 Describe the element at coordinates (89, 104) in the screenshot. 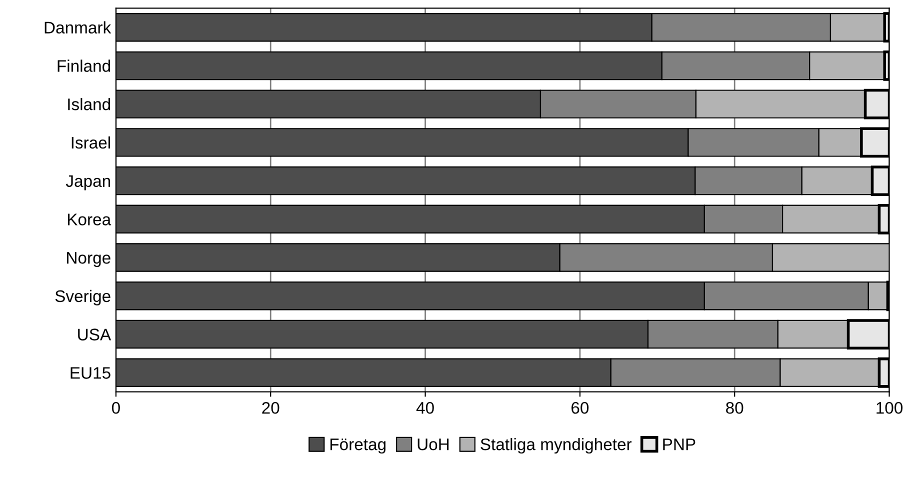

I see `y-tick-label: Island` at that location.